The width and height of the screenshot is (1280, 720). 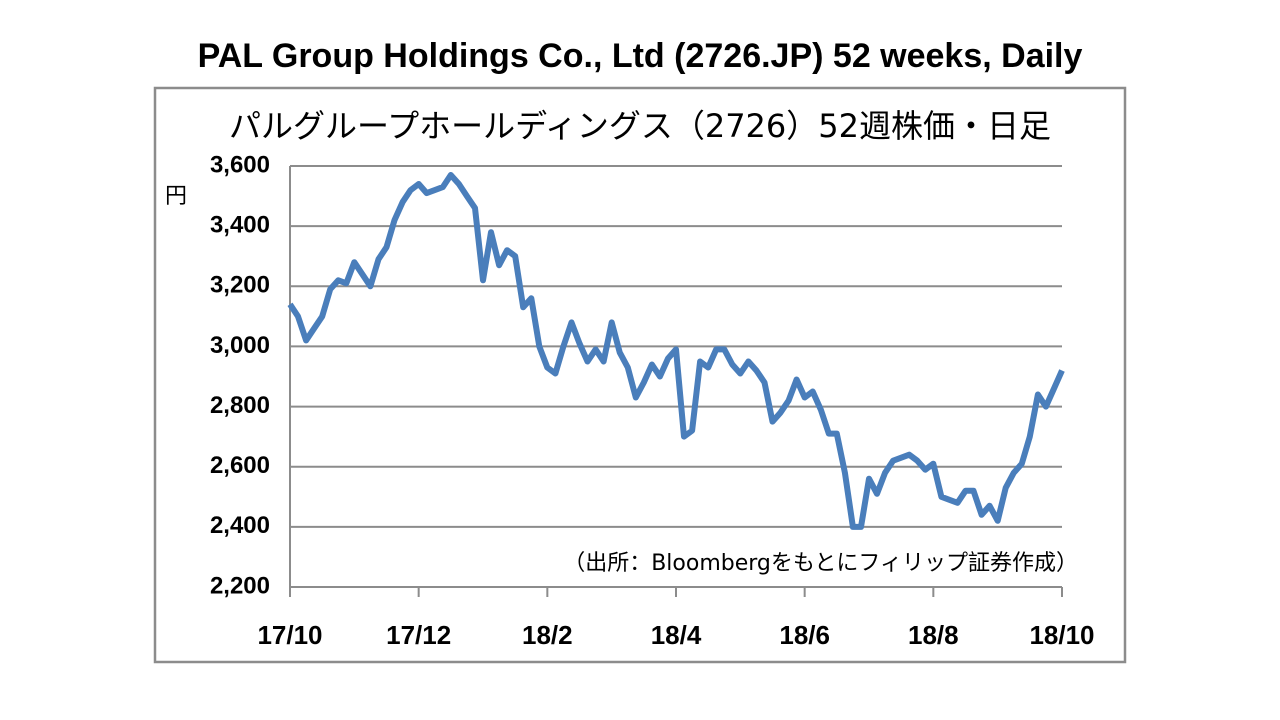 What do you see at coordinates (1061, 635) in the screenshot?
I see `x-tick-label: 18/10` at bounding box center [1061, 635].